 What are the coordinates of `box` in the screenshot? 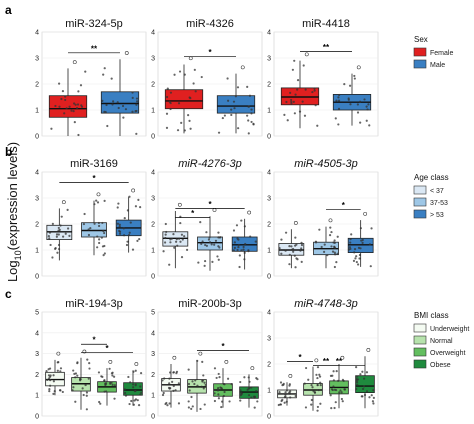 It's located at (133, 389).